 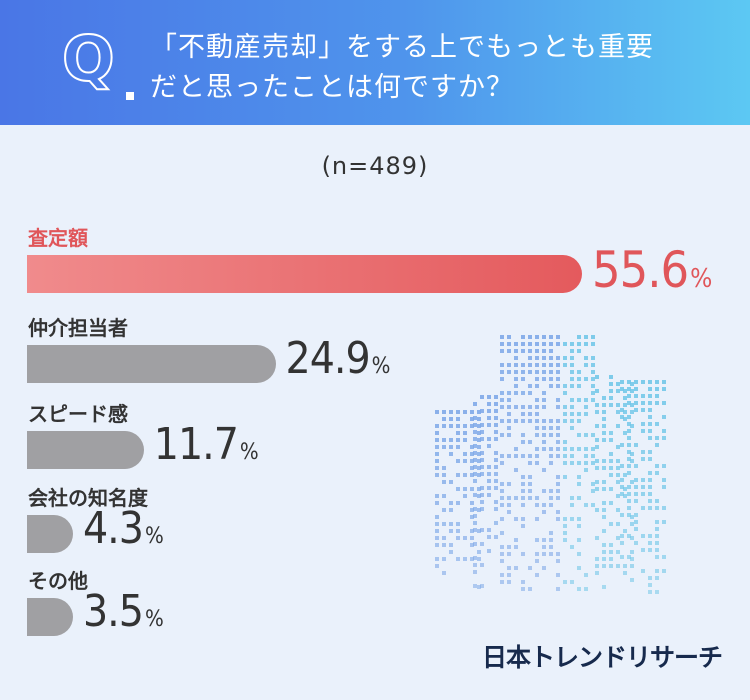 What do you see at coordinates (123, 611) in the screenshot?
I see `value-label: 3.5%` at bounding box center [123, 611].